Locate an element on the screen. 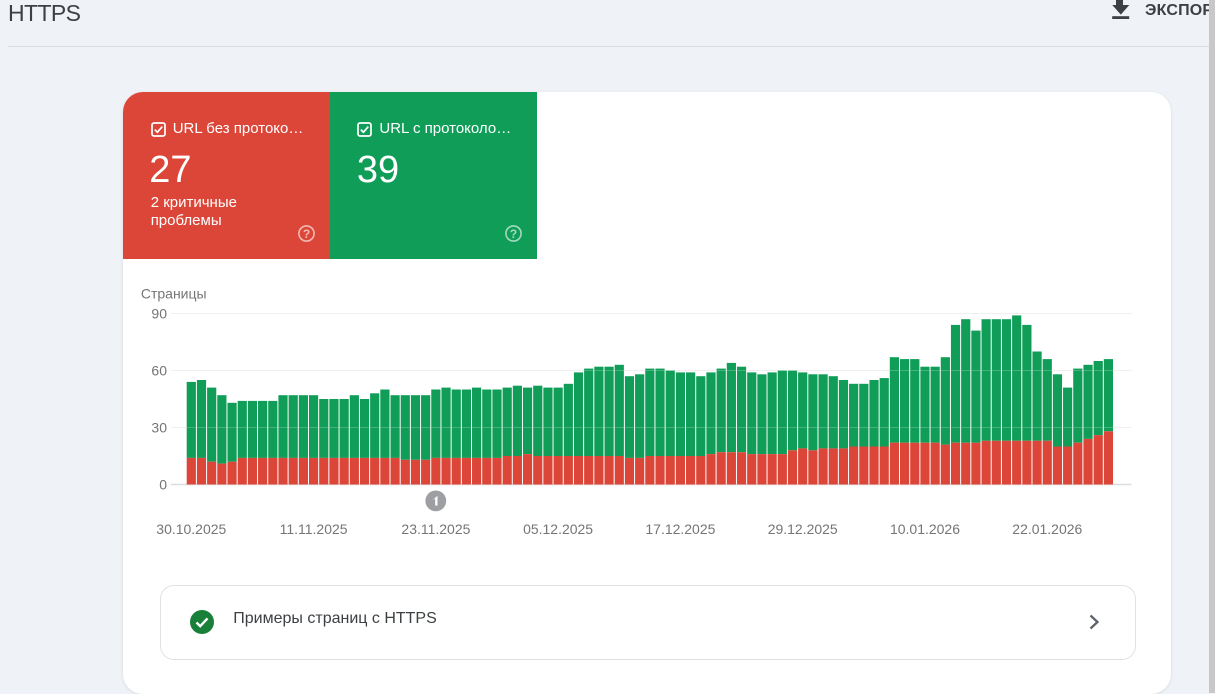 This screenshot has height=694, width=1215. svg-text: 30.10.2025 is located at coordinates (191, 529).